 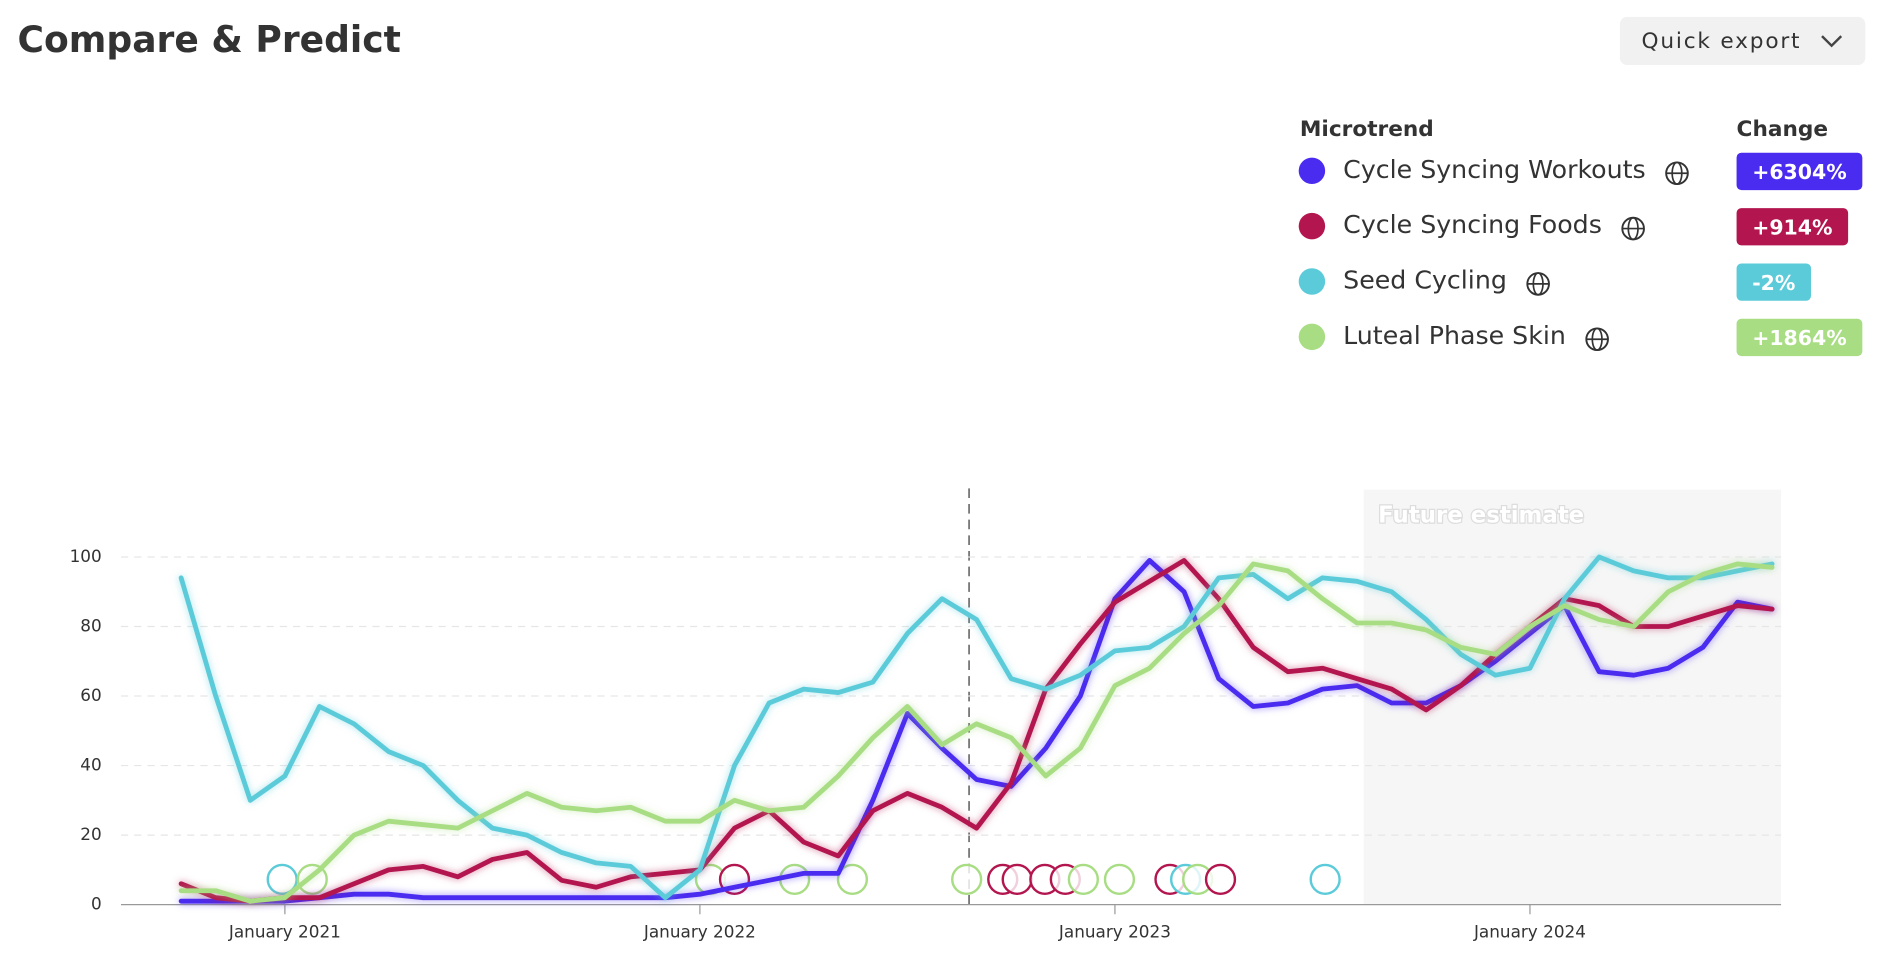 I want to click on y-tick-label: 20, so click(x=90, y=834).